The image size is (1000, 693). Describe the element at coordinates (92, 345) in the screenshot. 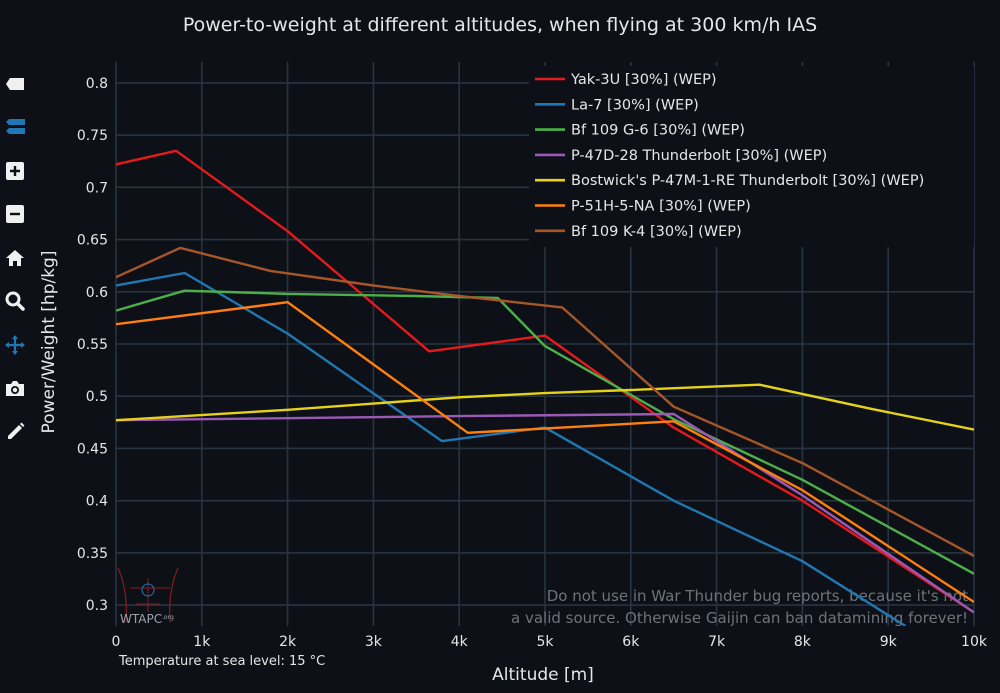

I see `y-tick-label: 0.55` at that location.